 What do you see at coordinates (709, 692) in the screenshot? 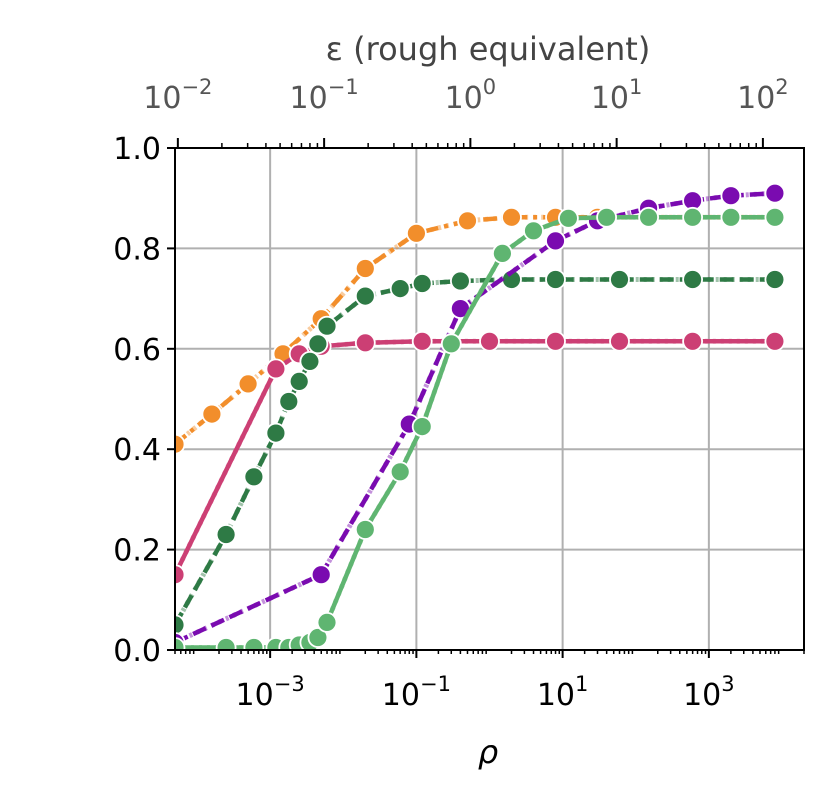
I see `x-tick-label: 10³` at bounding box center [709, 692].